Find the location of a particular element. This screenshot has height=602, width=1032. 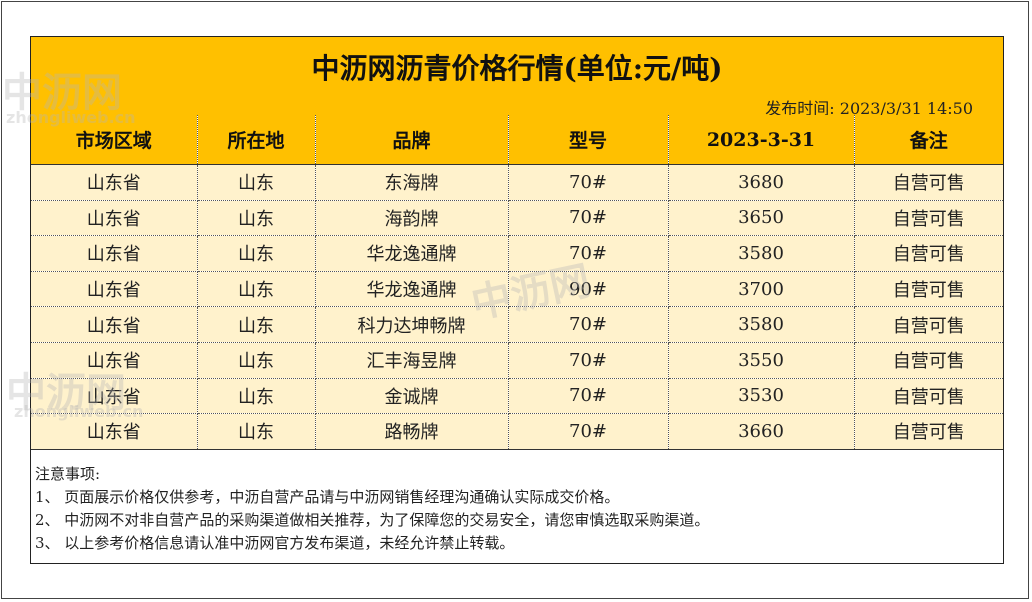

cell-price: 3650 is located at coordinates (761, 218).